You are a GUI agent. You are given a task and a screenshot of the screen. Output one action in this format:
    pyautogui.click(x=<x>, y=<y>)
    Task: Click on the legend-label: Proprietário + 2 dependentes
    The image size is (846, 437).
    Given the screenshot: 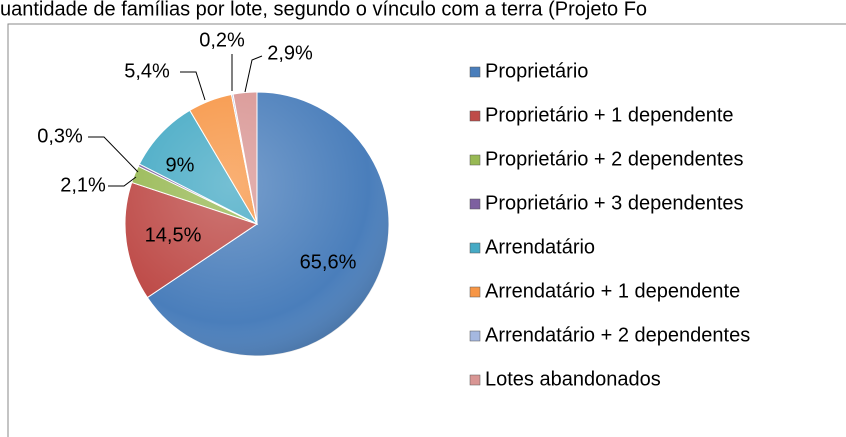 What is the action you would take?
    pyautogui.click(x=614, y=159)
    